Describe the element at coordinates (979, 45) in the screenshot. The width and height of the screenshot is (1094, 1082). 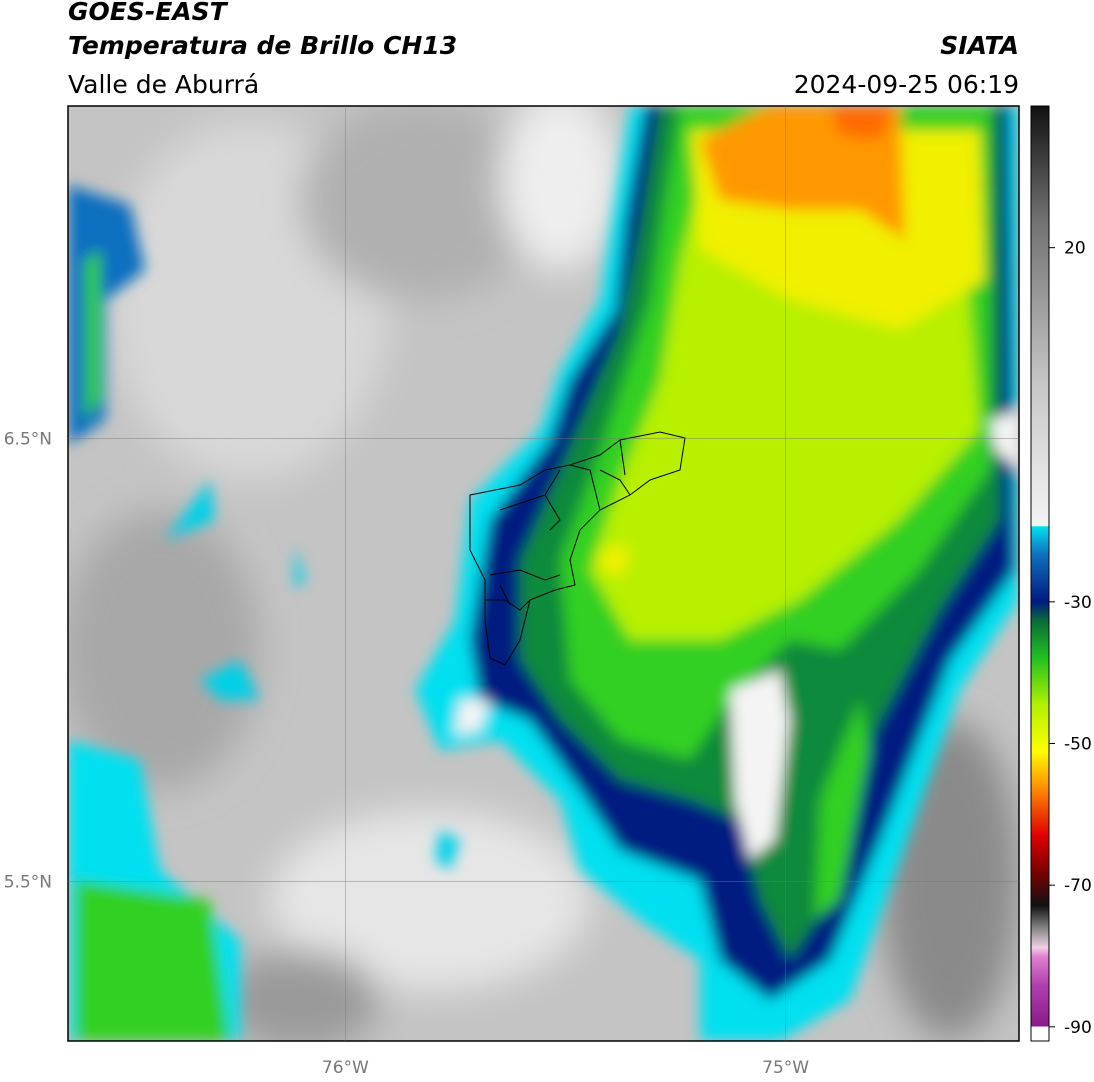
I see `agency: SIATA` at that location.